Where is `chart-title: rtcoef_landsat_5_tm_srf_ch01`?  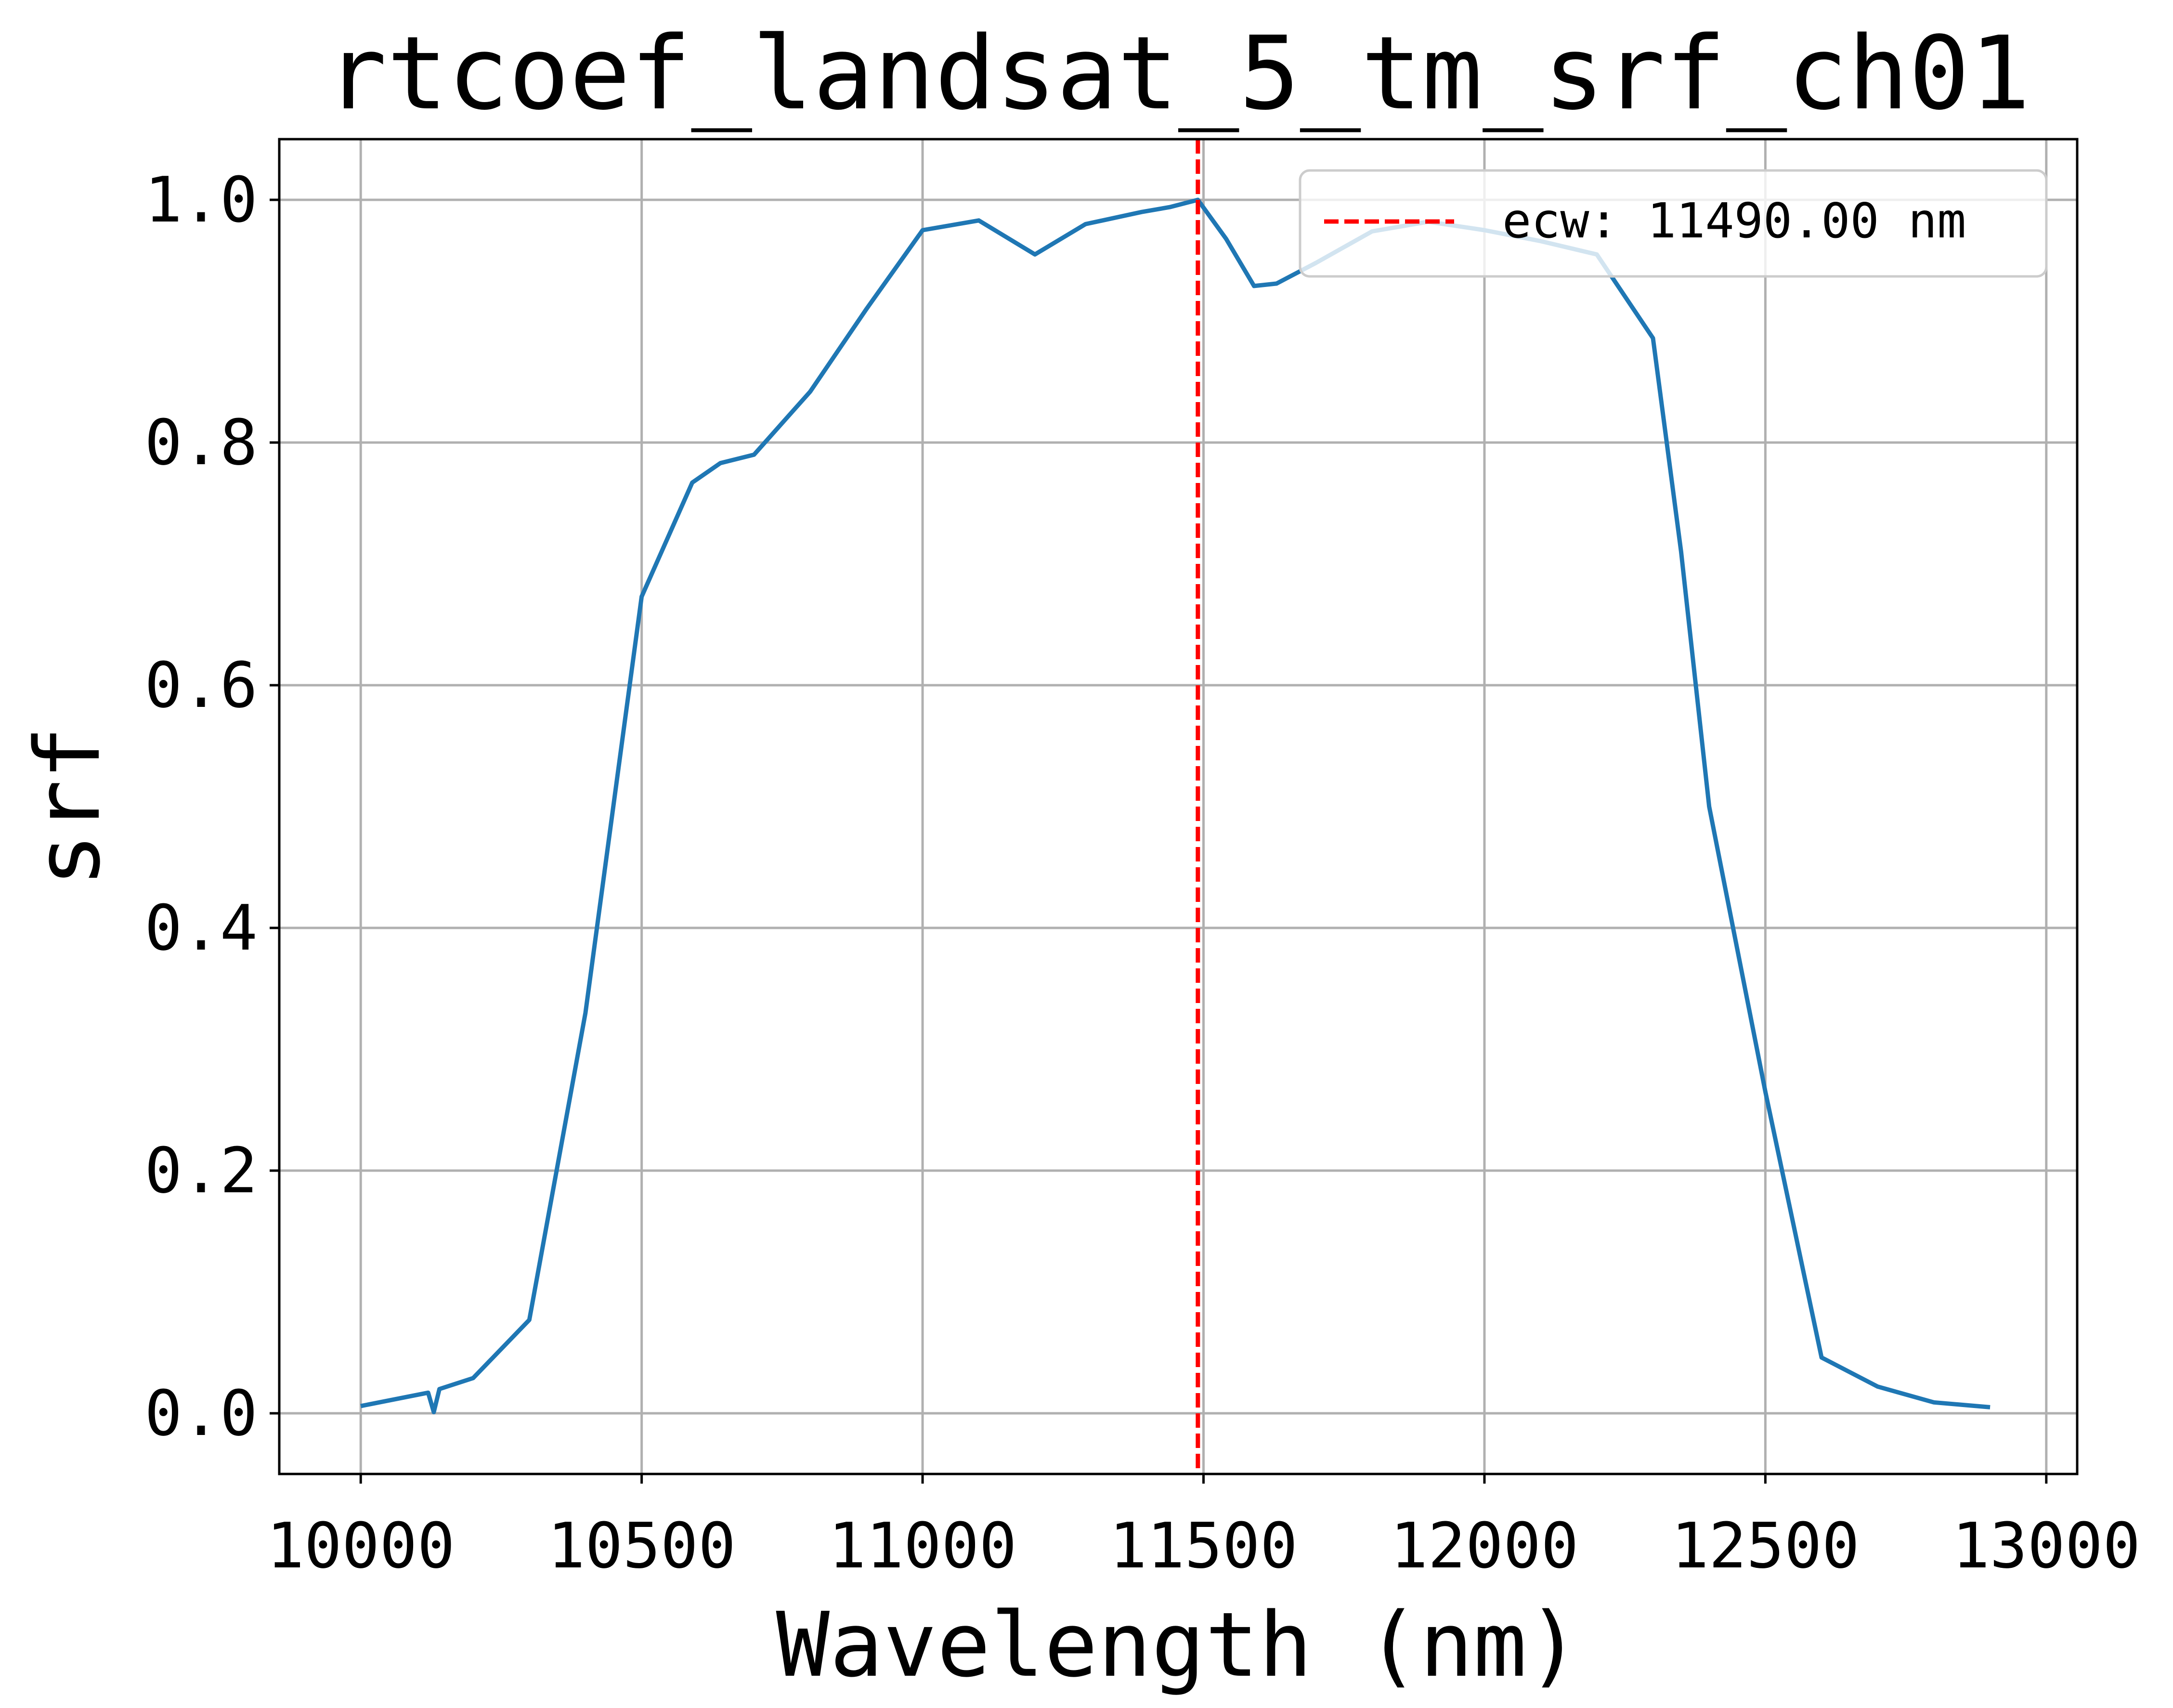
chart-title: rtcoef_landsat_5_tm_srf_ch01 is located at coordinates (1178, 73).